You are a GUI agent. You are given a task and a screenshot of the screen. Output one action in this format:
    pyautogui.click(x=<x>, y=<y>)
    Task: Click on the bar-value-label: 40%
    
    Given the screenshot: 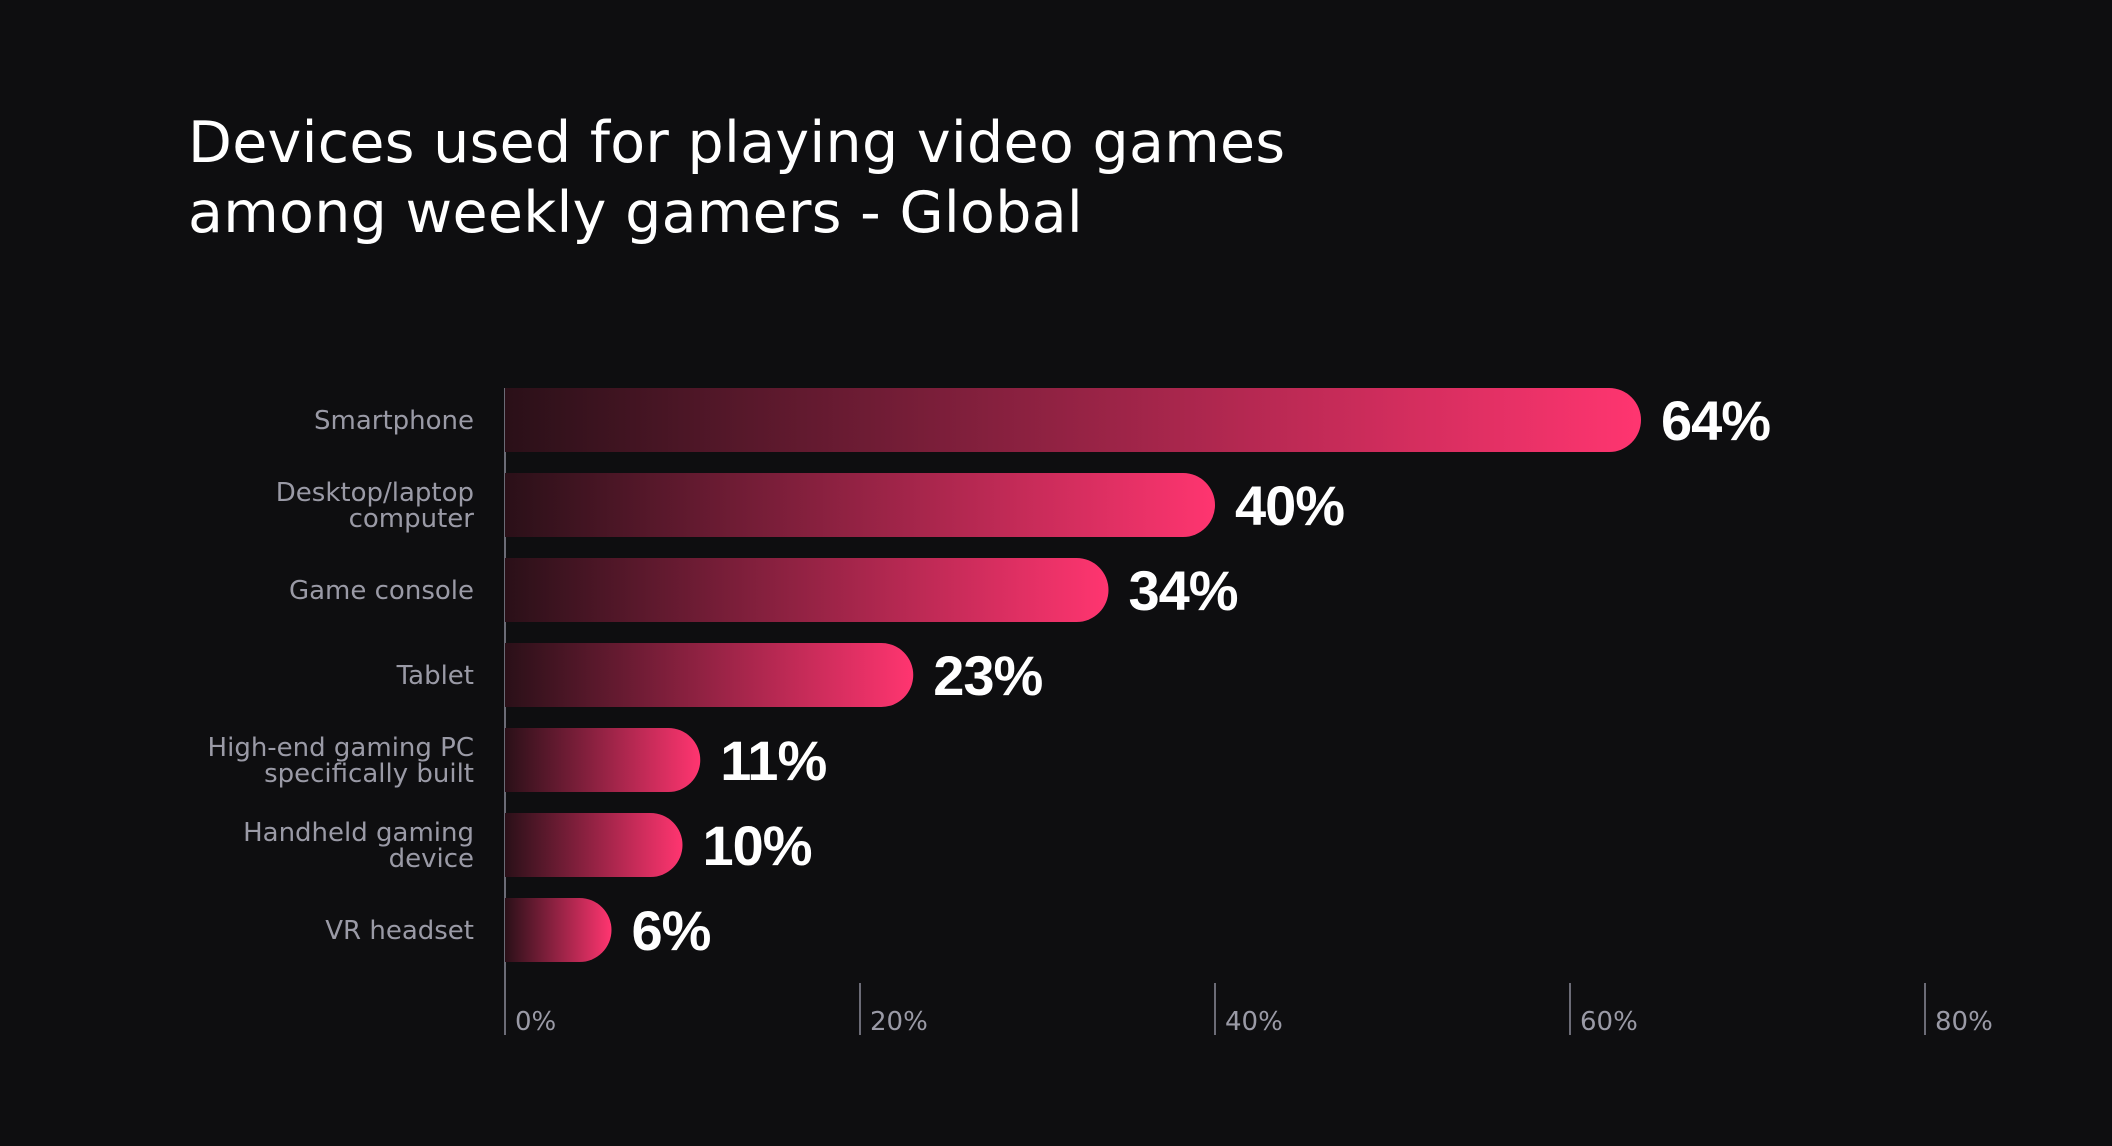 What is the action you would take?
    pyautogui.click(x=1289, y=505)
    